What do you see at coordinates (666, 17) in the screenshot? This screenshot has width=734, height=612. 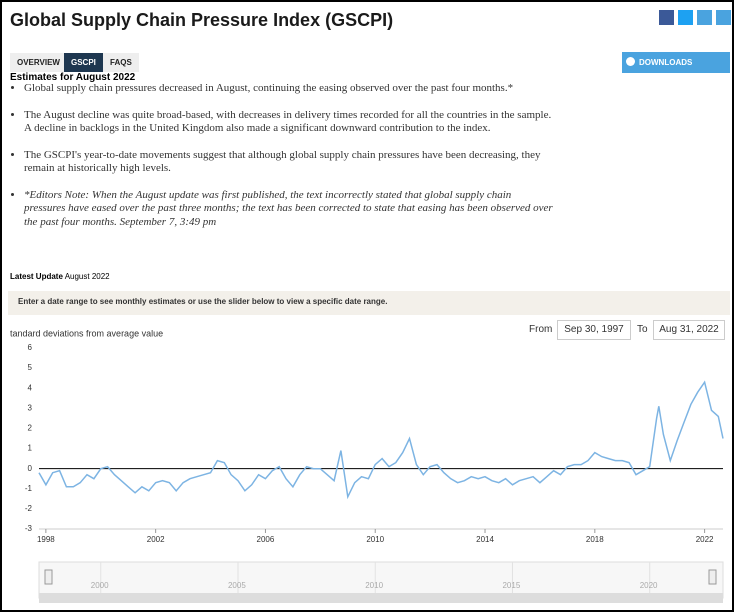 I see `facebook-icon` at bounding box center [666, 17].